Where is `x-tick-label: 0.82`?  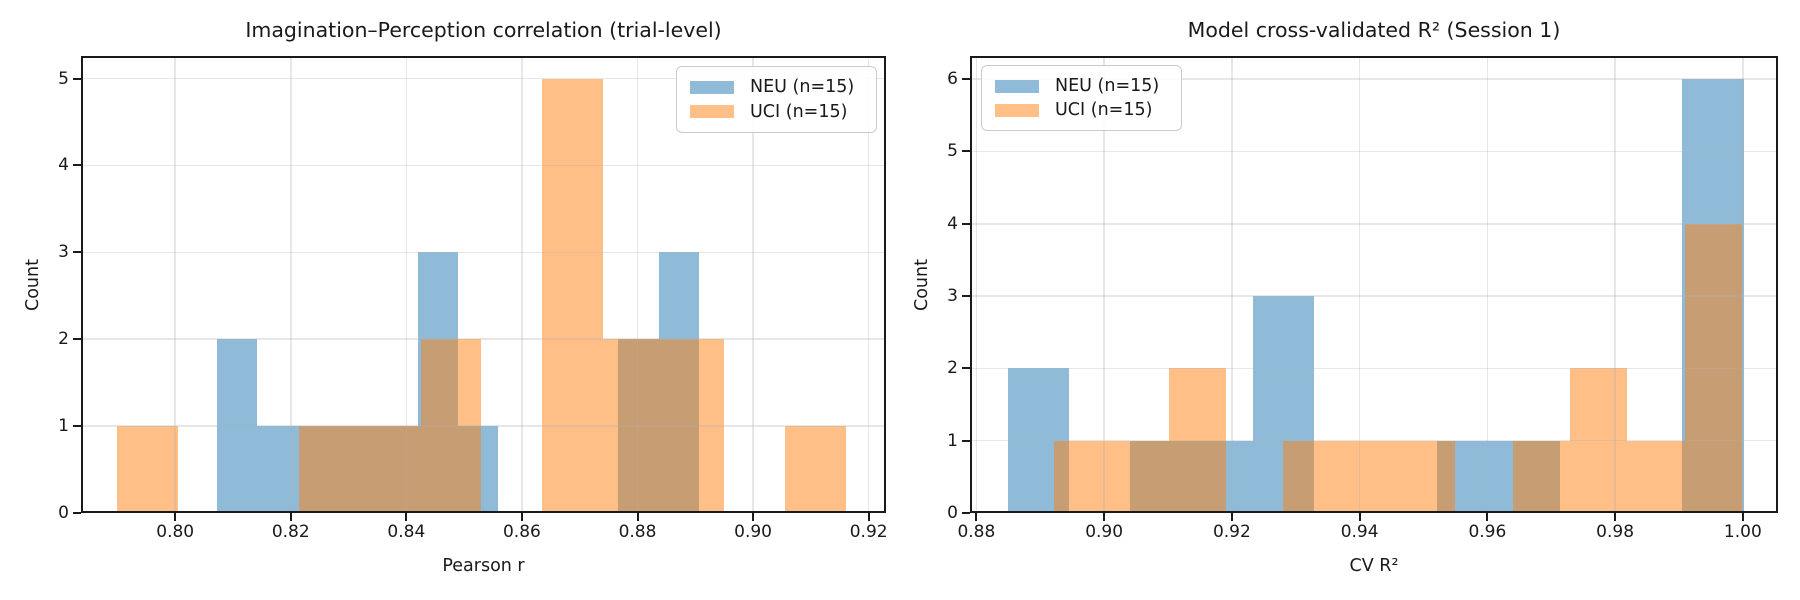 x-tick-label: 0.82 is located at coordinates (290, 532).